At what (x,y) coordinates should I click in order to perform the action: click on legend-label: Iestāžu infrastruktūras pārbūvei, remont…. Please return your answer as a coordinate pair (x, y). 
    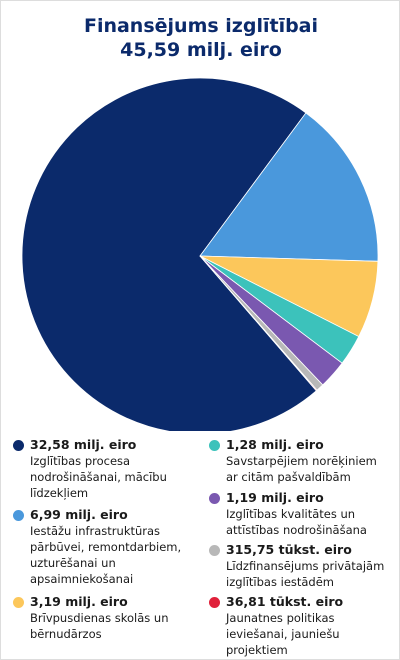
    Looking at the image, I should click on (106, 555).